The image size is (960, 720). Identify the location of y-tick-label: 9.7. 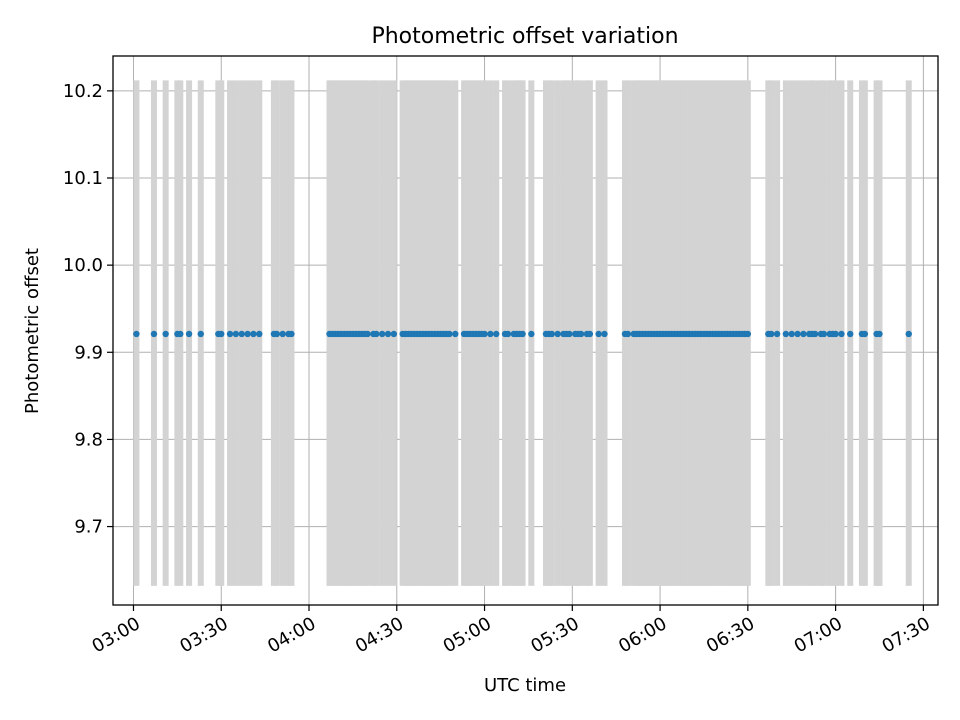
(88, 527).